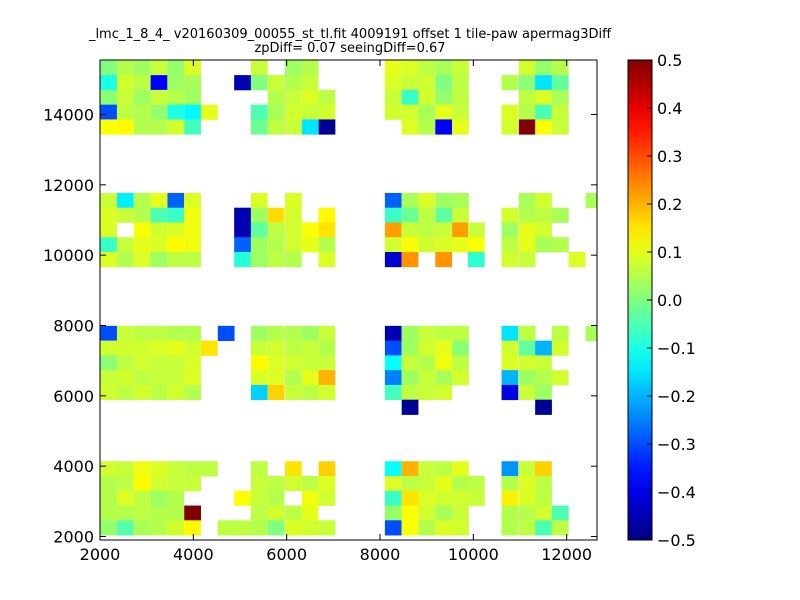  What do you see at coordinates (669, 252) in the screenshot?
I see `colorbar-tick-label: 0.1` at bounding box center [669, 252].